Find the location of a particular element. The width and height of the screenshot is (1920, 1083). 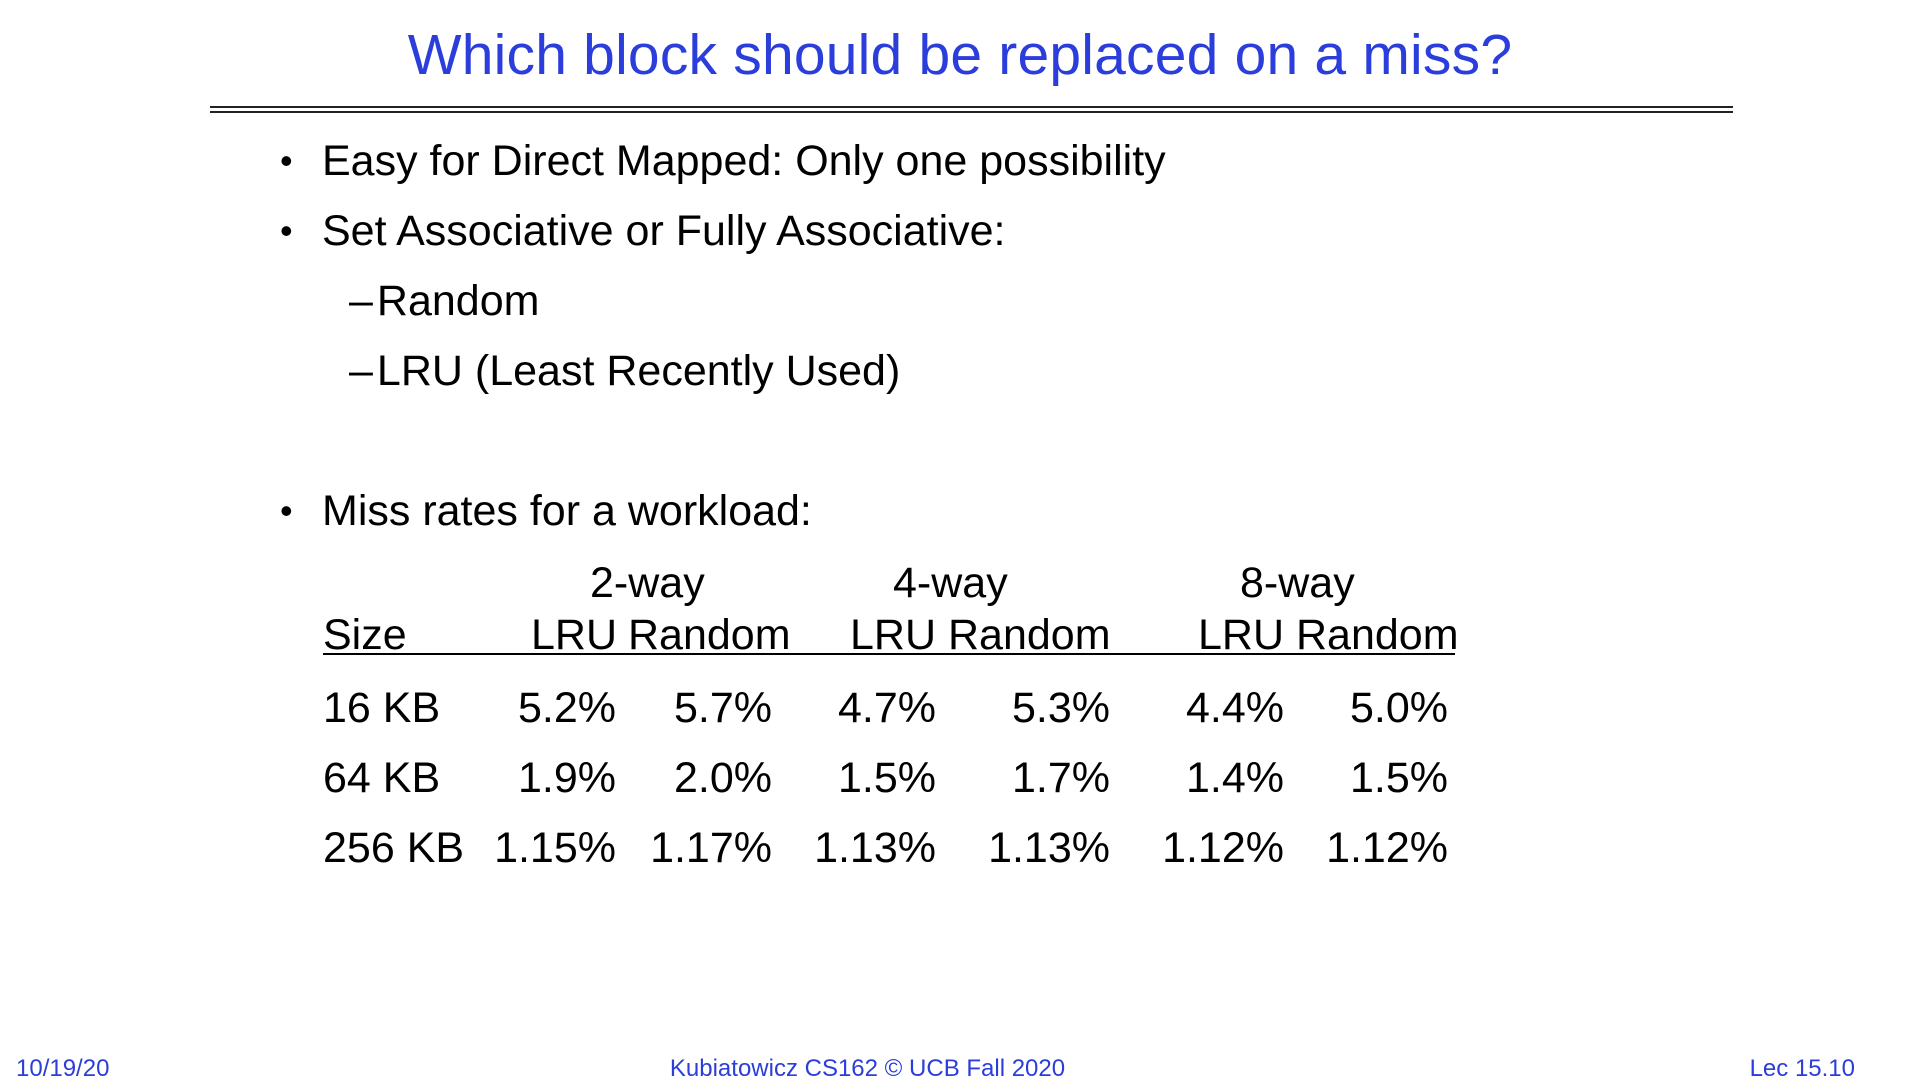

value-cell: 4.4% is located at coordinates (1234, 708).